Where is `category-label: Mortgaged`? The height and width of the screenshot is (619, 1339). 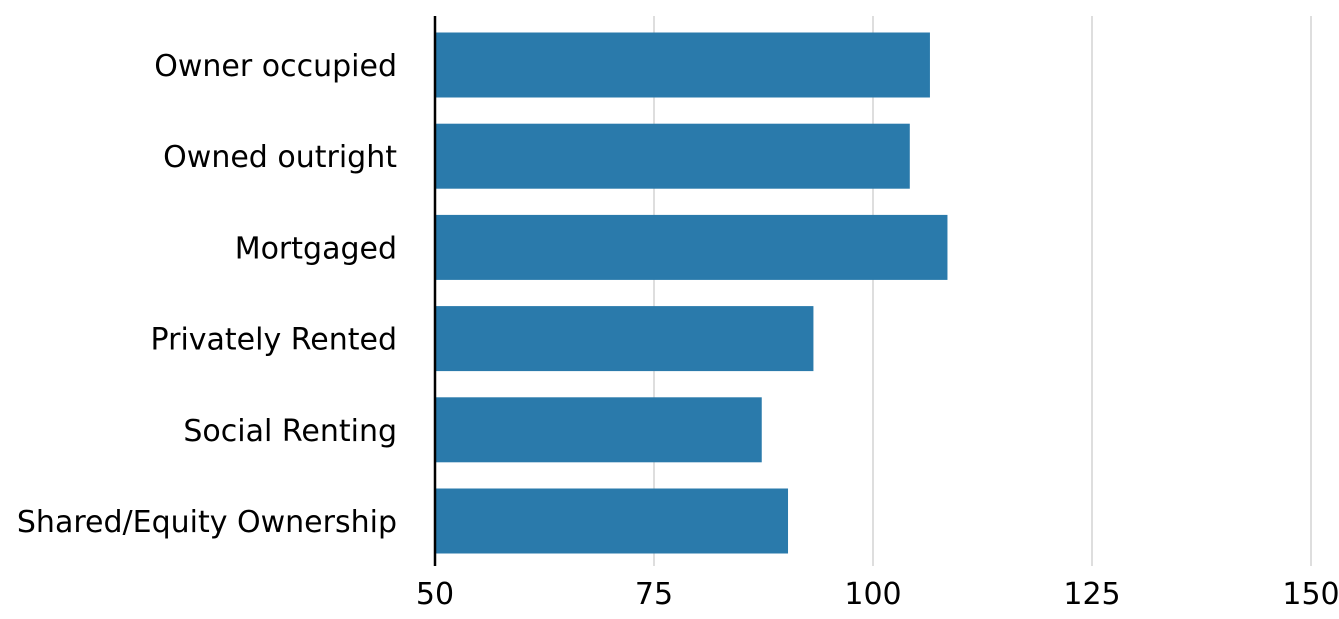 category-label: Mortgaged is located at coordinates (316, 248).